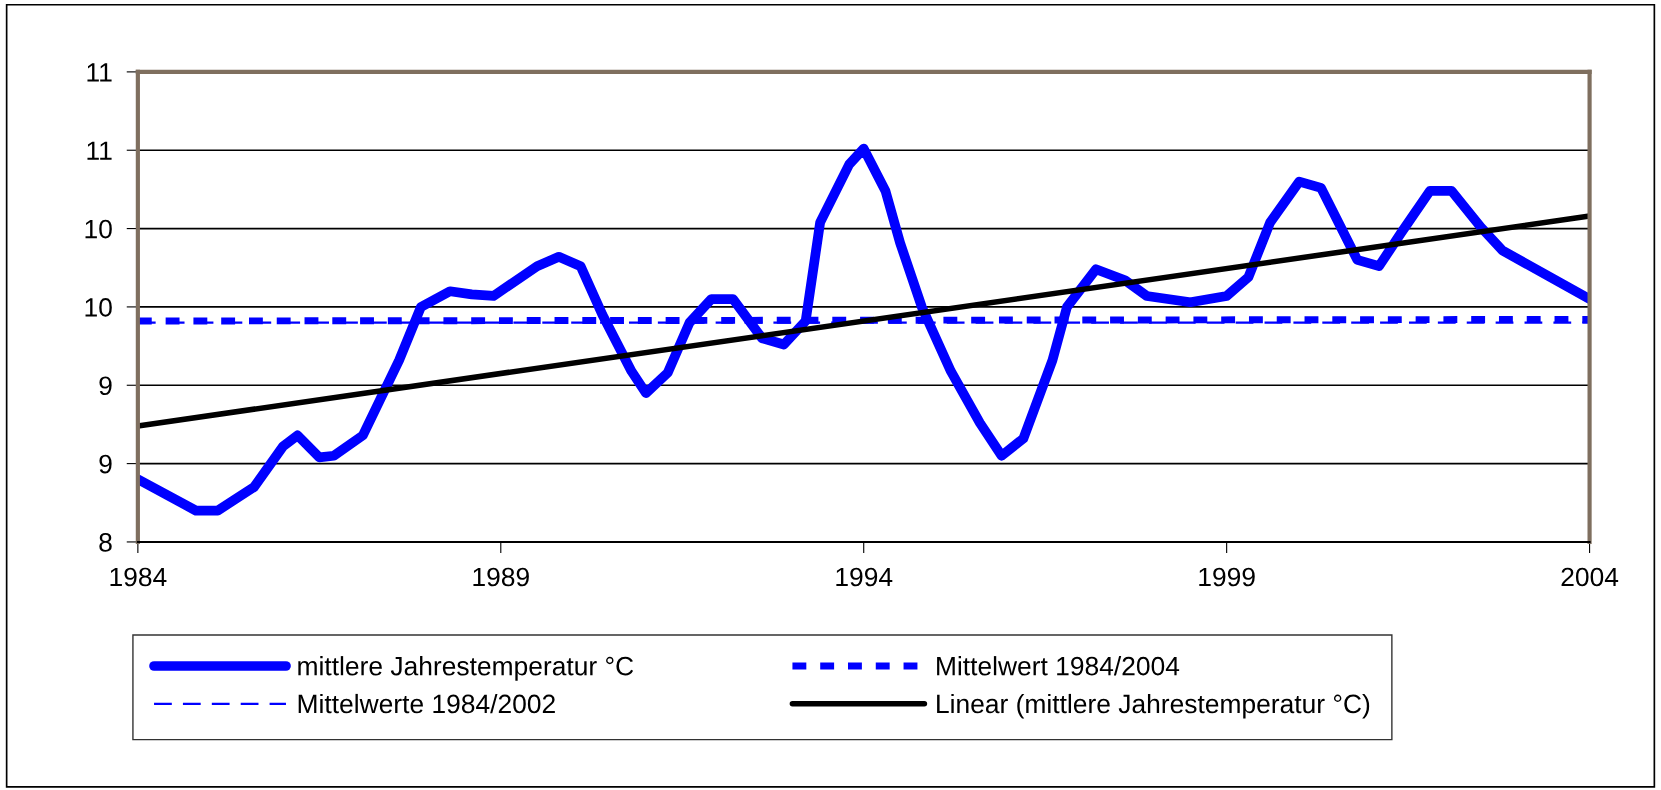 Image resolution: width=1661 pixels, height=790 pixels. What do you see at coordinates (426, 703) in the screenshot?
I see `legend-label: Mittelwerte 1984/2002` at bounding box center [426, 703].